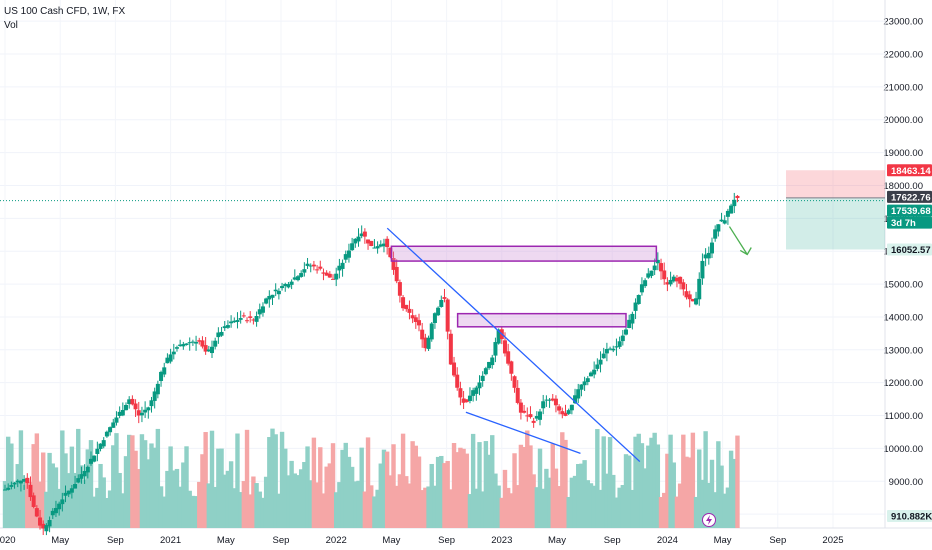  Describe the element at coordinates (909, 210) in the screenshot. I see `price-tag-bg` at that location.